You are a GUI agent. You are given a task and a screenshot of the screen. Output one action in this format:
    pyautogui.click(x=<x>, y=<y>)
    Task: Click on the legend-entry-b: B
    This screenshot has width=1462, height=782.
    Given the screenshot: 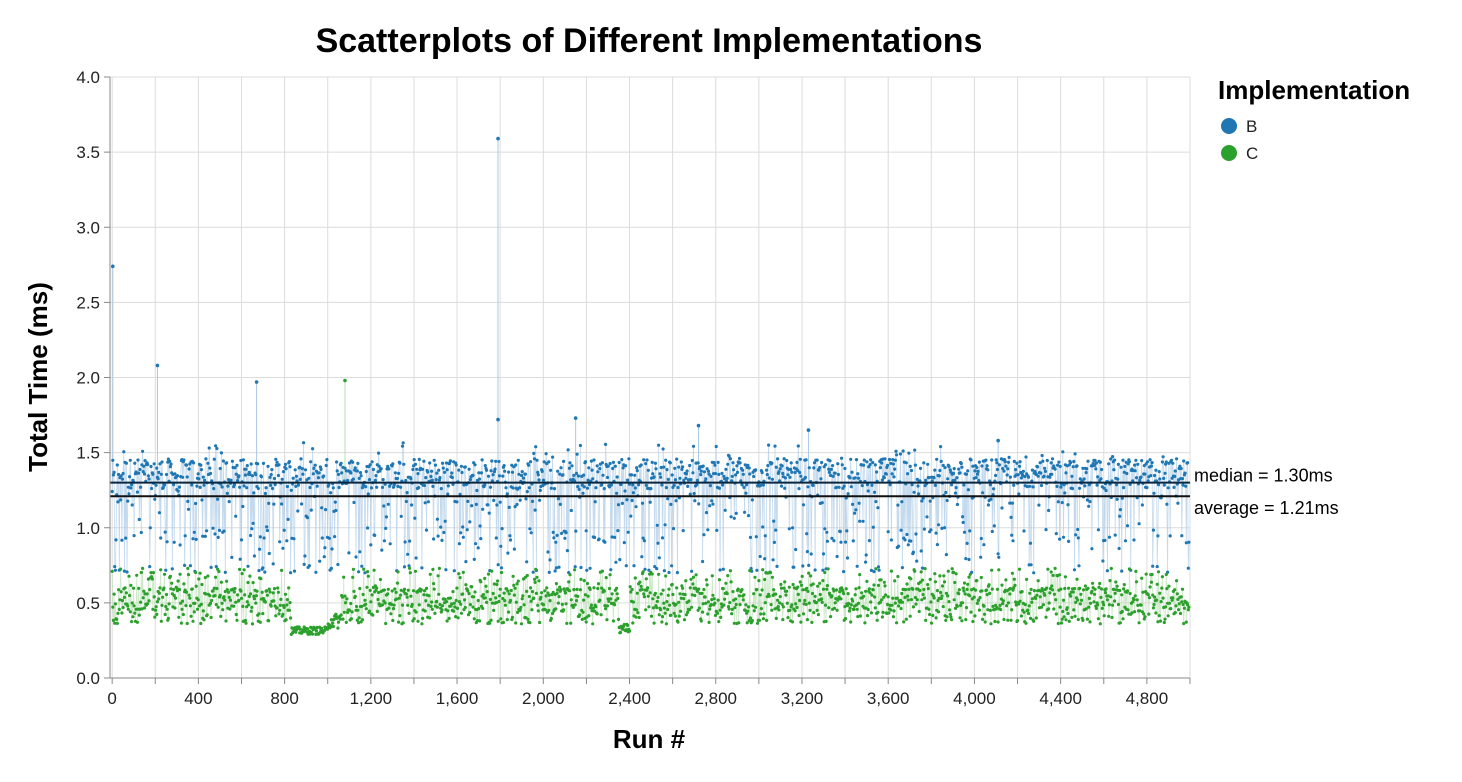 What is the action you would take?
    pyautogui.click(x=1239, y=126)
    